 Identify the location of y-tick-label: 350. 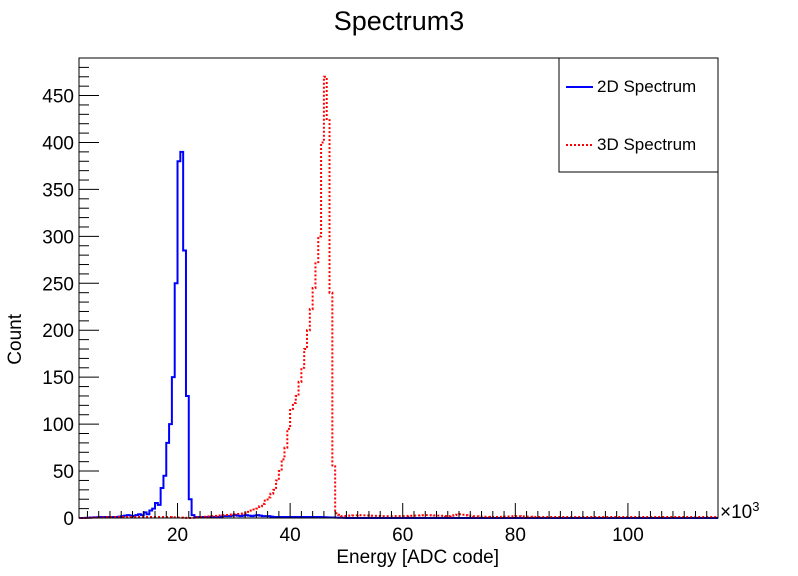
(58, 190).